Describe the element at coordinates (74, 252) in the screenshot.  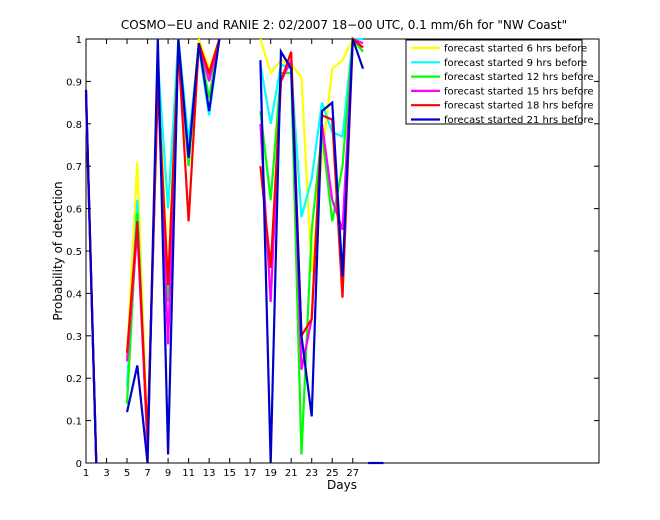
I see `y-tick-label: 0.5` at that location.